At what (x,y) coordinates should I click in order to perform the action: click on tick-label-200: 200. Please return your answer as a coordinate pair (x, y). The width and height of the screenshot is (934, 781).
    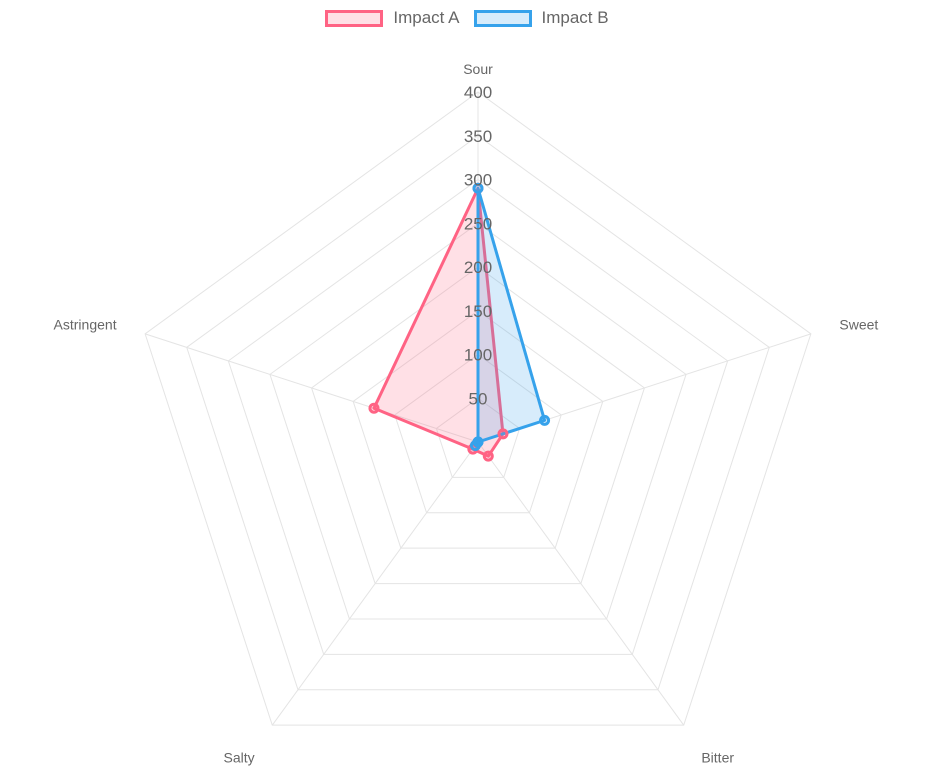
    Looking at the image, I should click on (478, 267).